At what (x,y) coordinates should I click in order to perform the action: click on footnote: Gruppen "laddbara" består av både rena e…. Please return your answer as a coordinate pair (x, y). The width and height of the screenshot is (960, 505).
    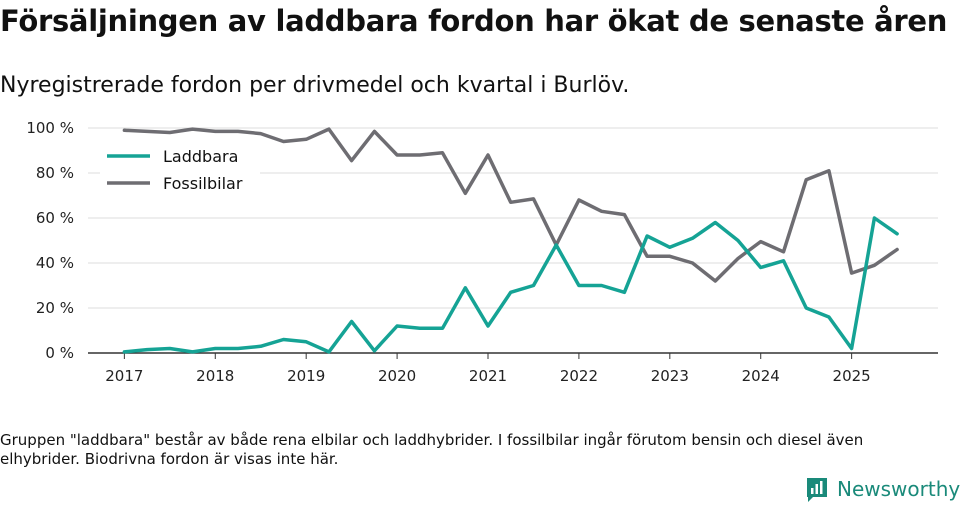
    Looking at the image, I should click on (432, 449).